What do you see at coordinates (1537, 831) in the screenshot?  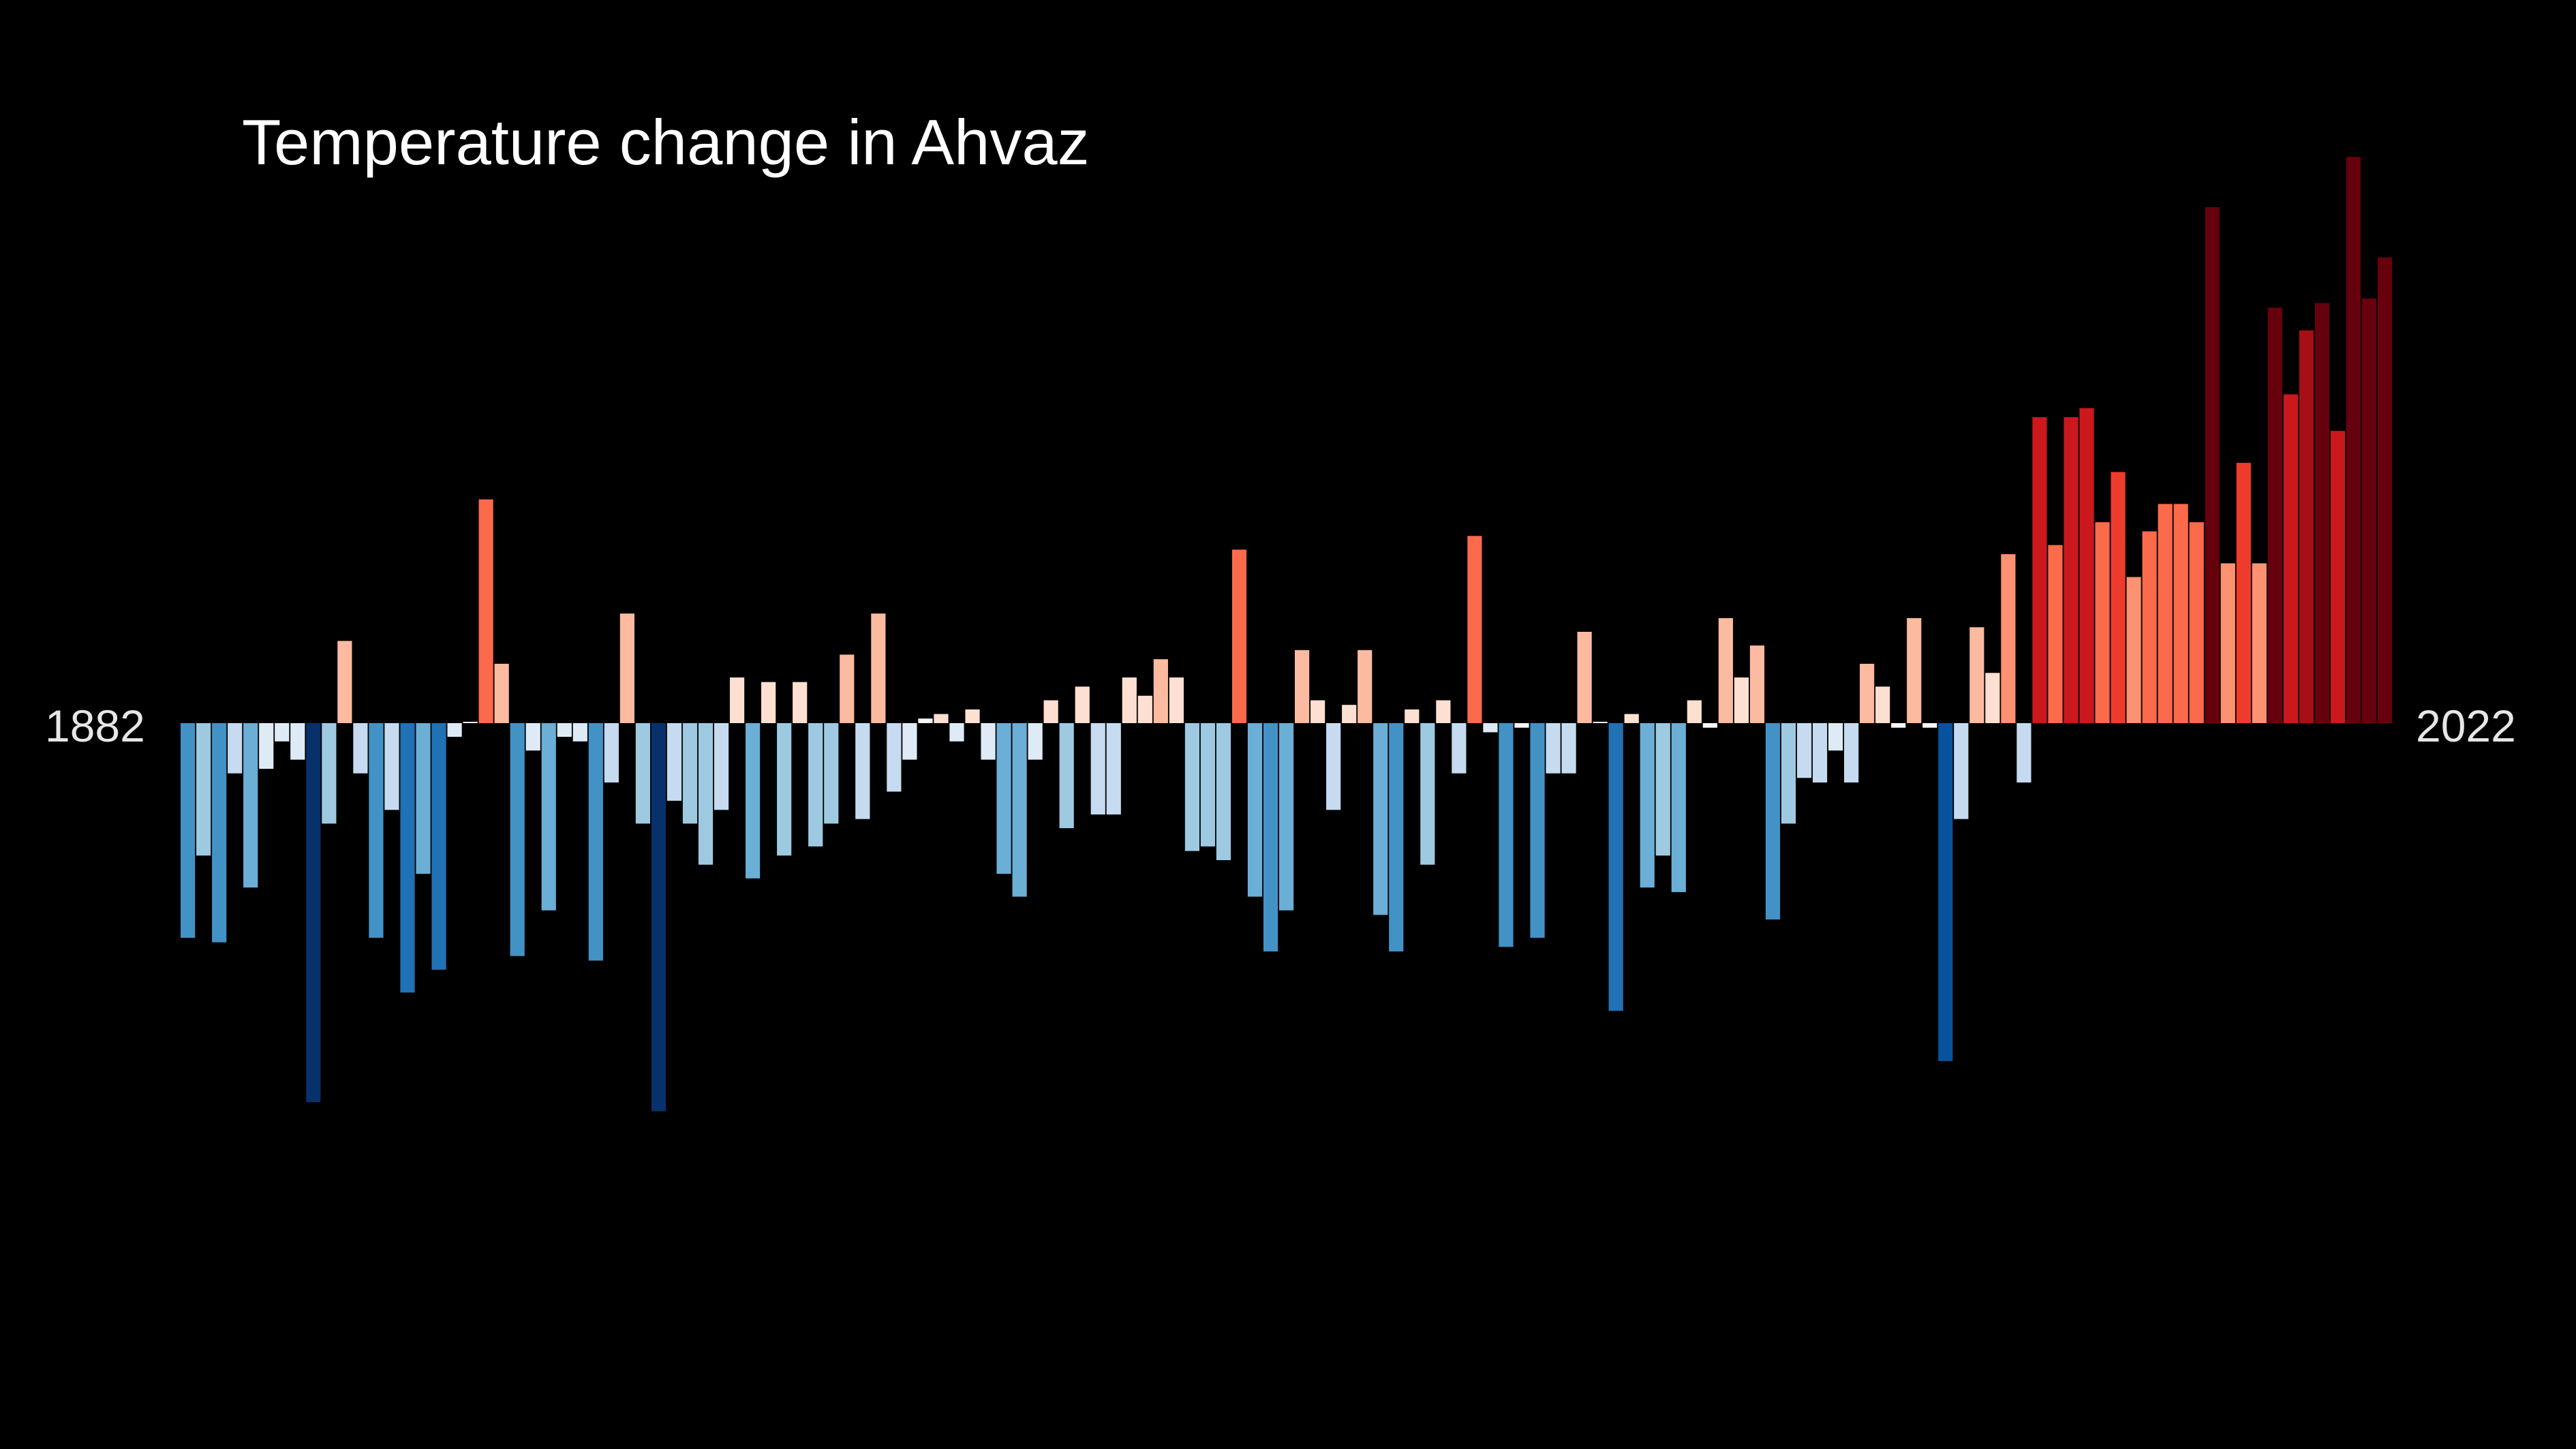 I see `bar-1968` at bounding box center [1537, 831].